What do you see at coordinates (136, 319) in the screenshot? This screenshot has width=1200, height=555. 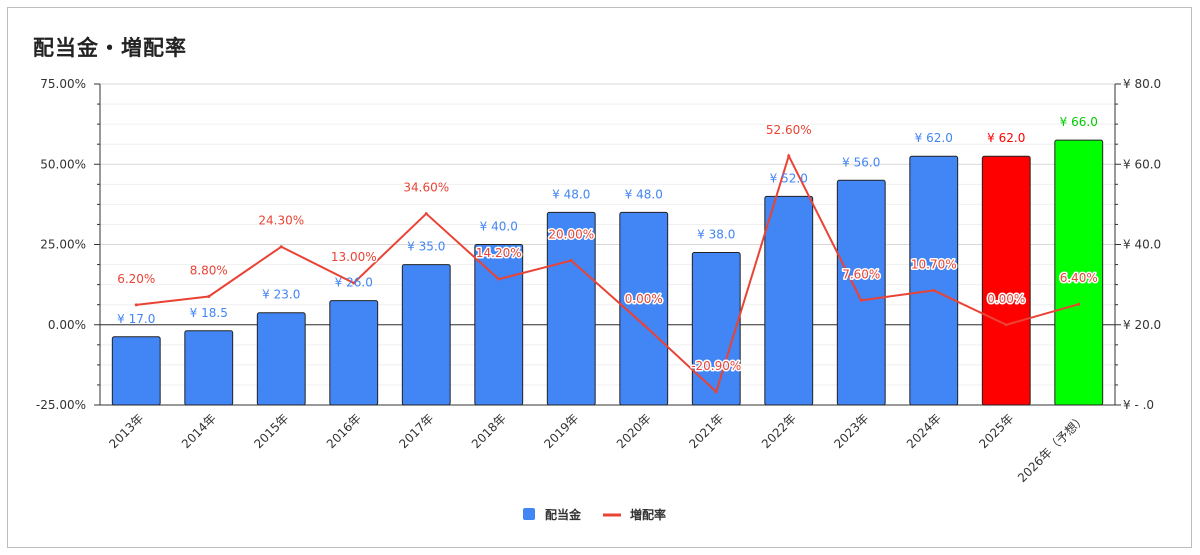 I see `bar-data-label: ¥ 17.0` at bounding box center [136, 319].